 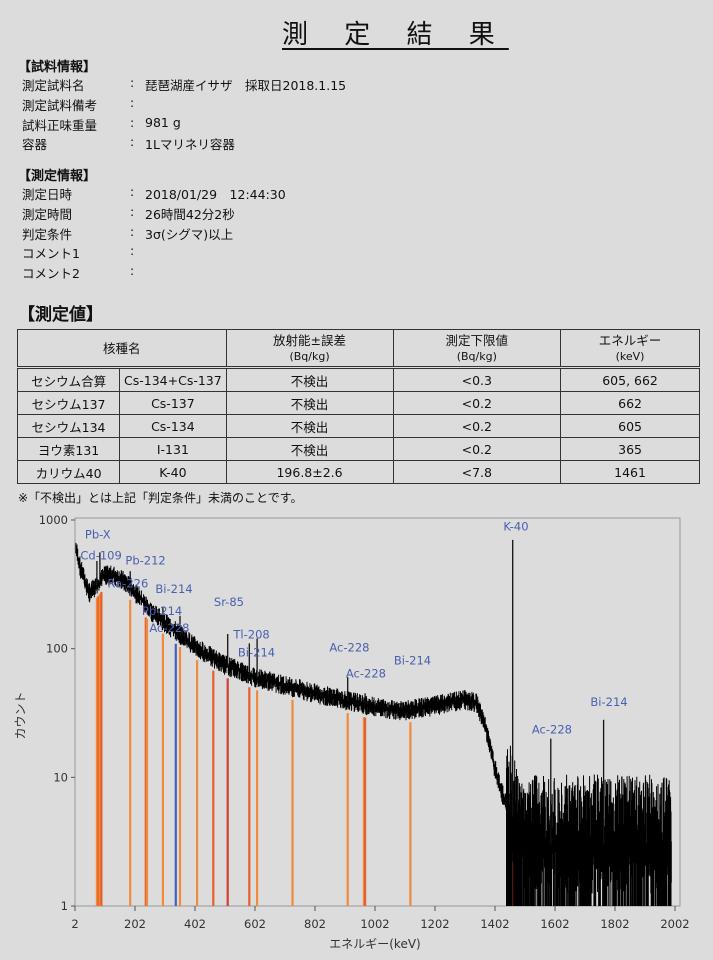 What do you see at coordinates (60, 125) in the screenshot?
I see `info-label: 試料正味重量` at bounding box center [60, 125].